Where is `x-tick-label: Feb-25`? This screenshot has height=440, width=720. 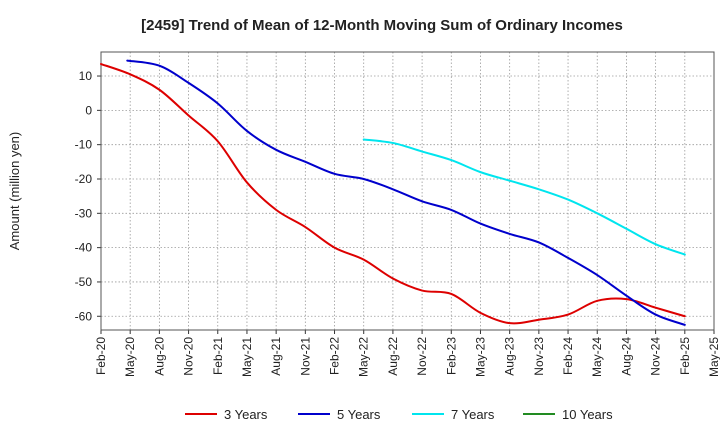
x-tick-label: Feb-25 is located at coordinates (685, 356).